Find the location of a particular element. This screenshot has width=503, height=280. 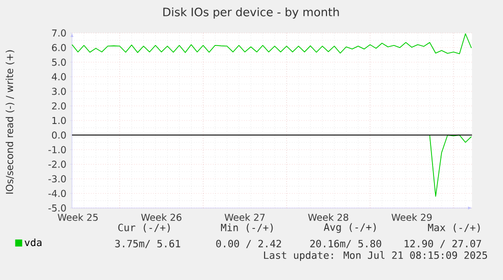

y-tick-label: 7.0 is located at coordinates (59, 33).